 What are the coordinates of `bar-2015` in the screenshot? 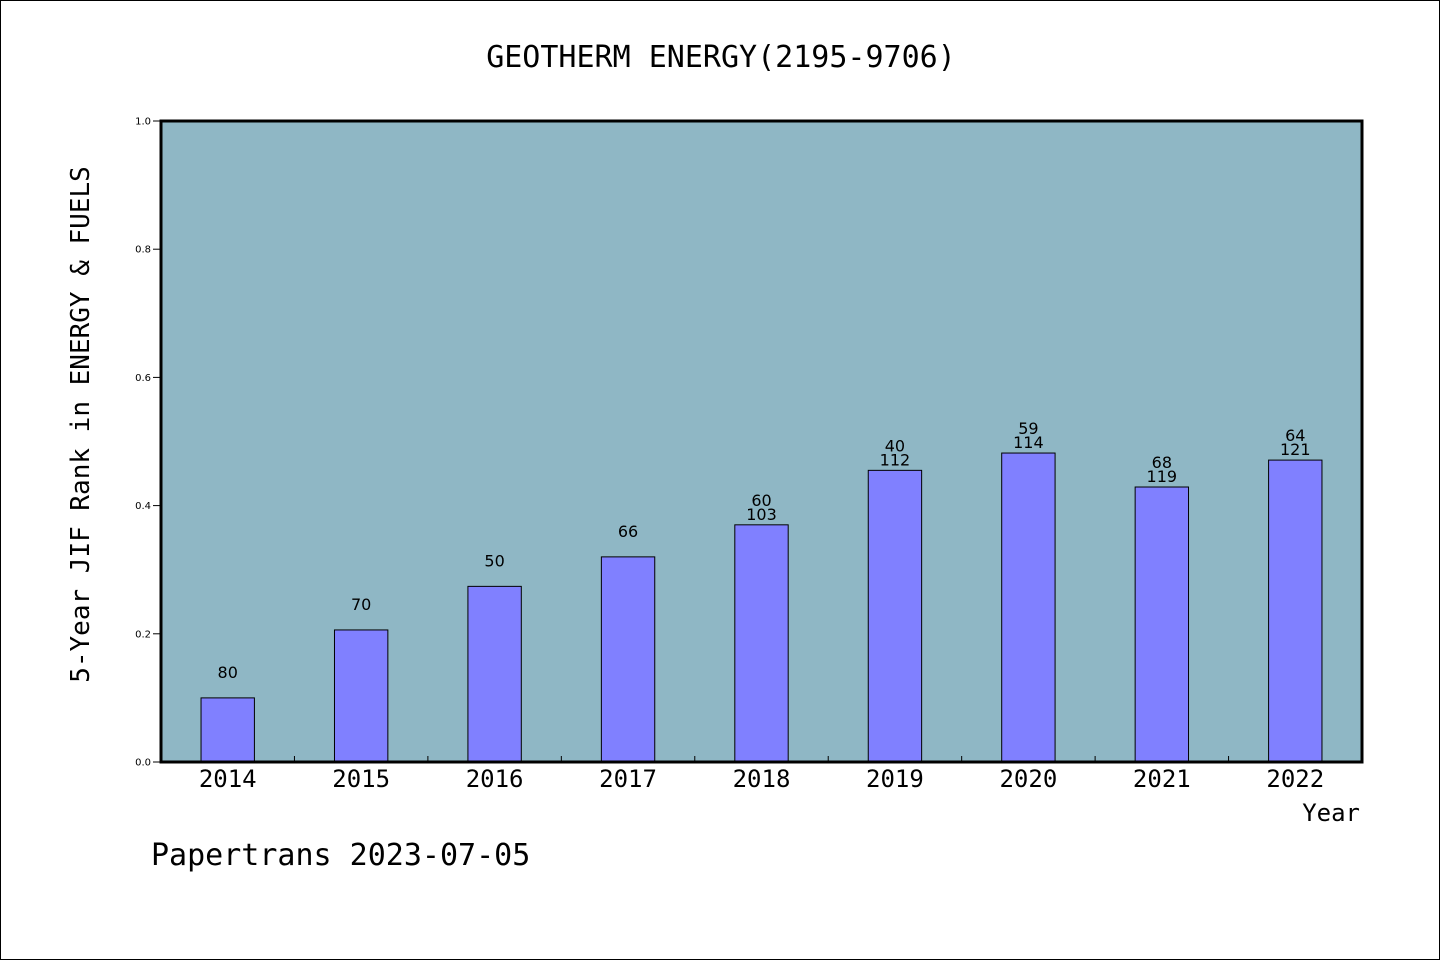 It's located at (361, 696).